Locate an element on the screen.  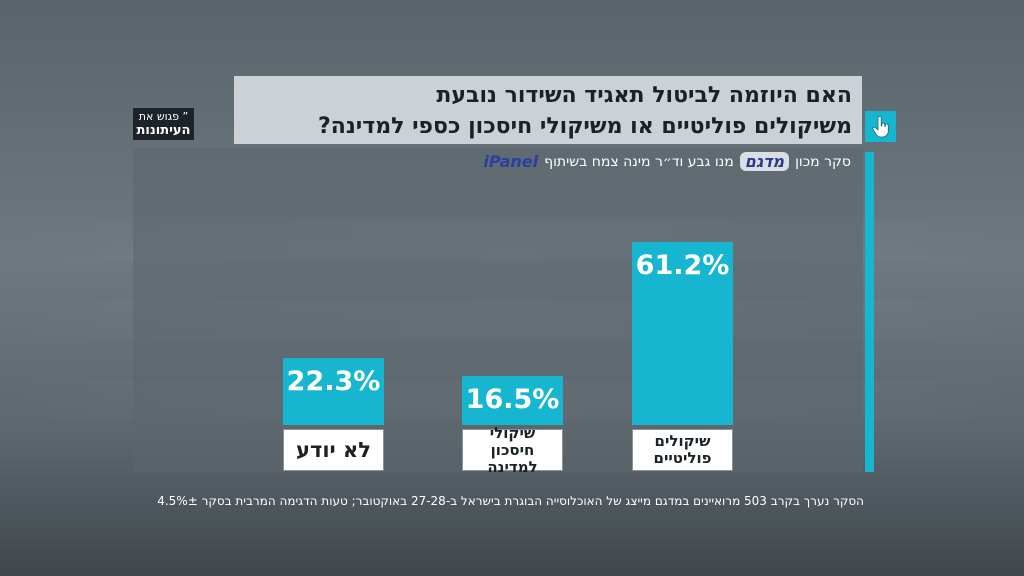
category-label-line1: שיקולי is located at coordinates (512, 432).